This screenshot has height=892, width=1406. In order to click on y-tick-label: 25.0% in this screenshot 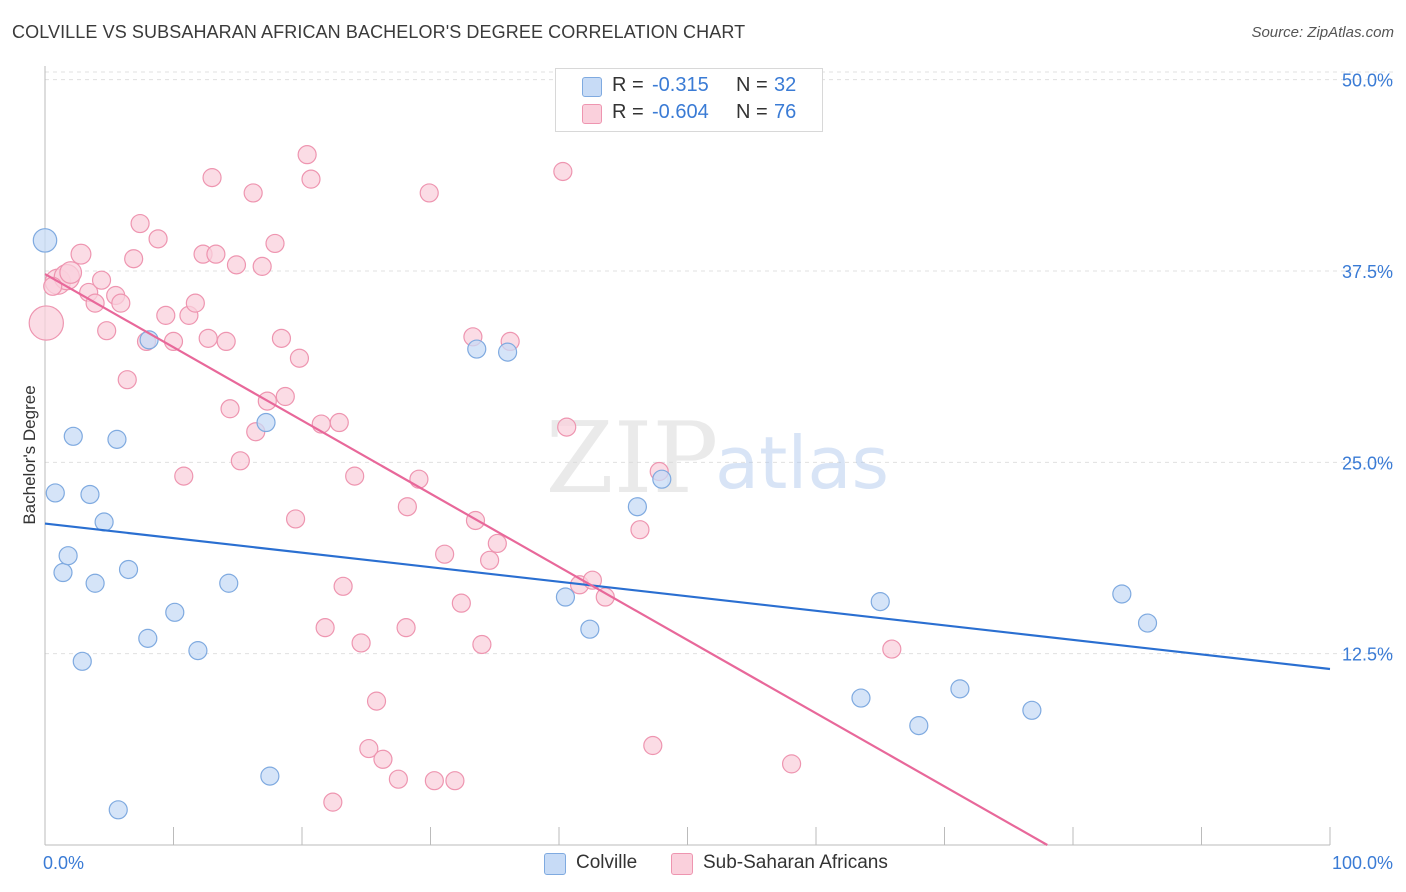, I will do `click(1367, 463)`.